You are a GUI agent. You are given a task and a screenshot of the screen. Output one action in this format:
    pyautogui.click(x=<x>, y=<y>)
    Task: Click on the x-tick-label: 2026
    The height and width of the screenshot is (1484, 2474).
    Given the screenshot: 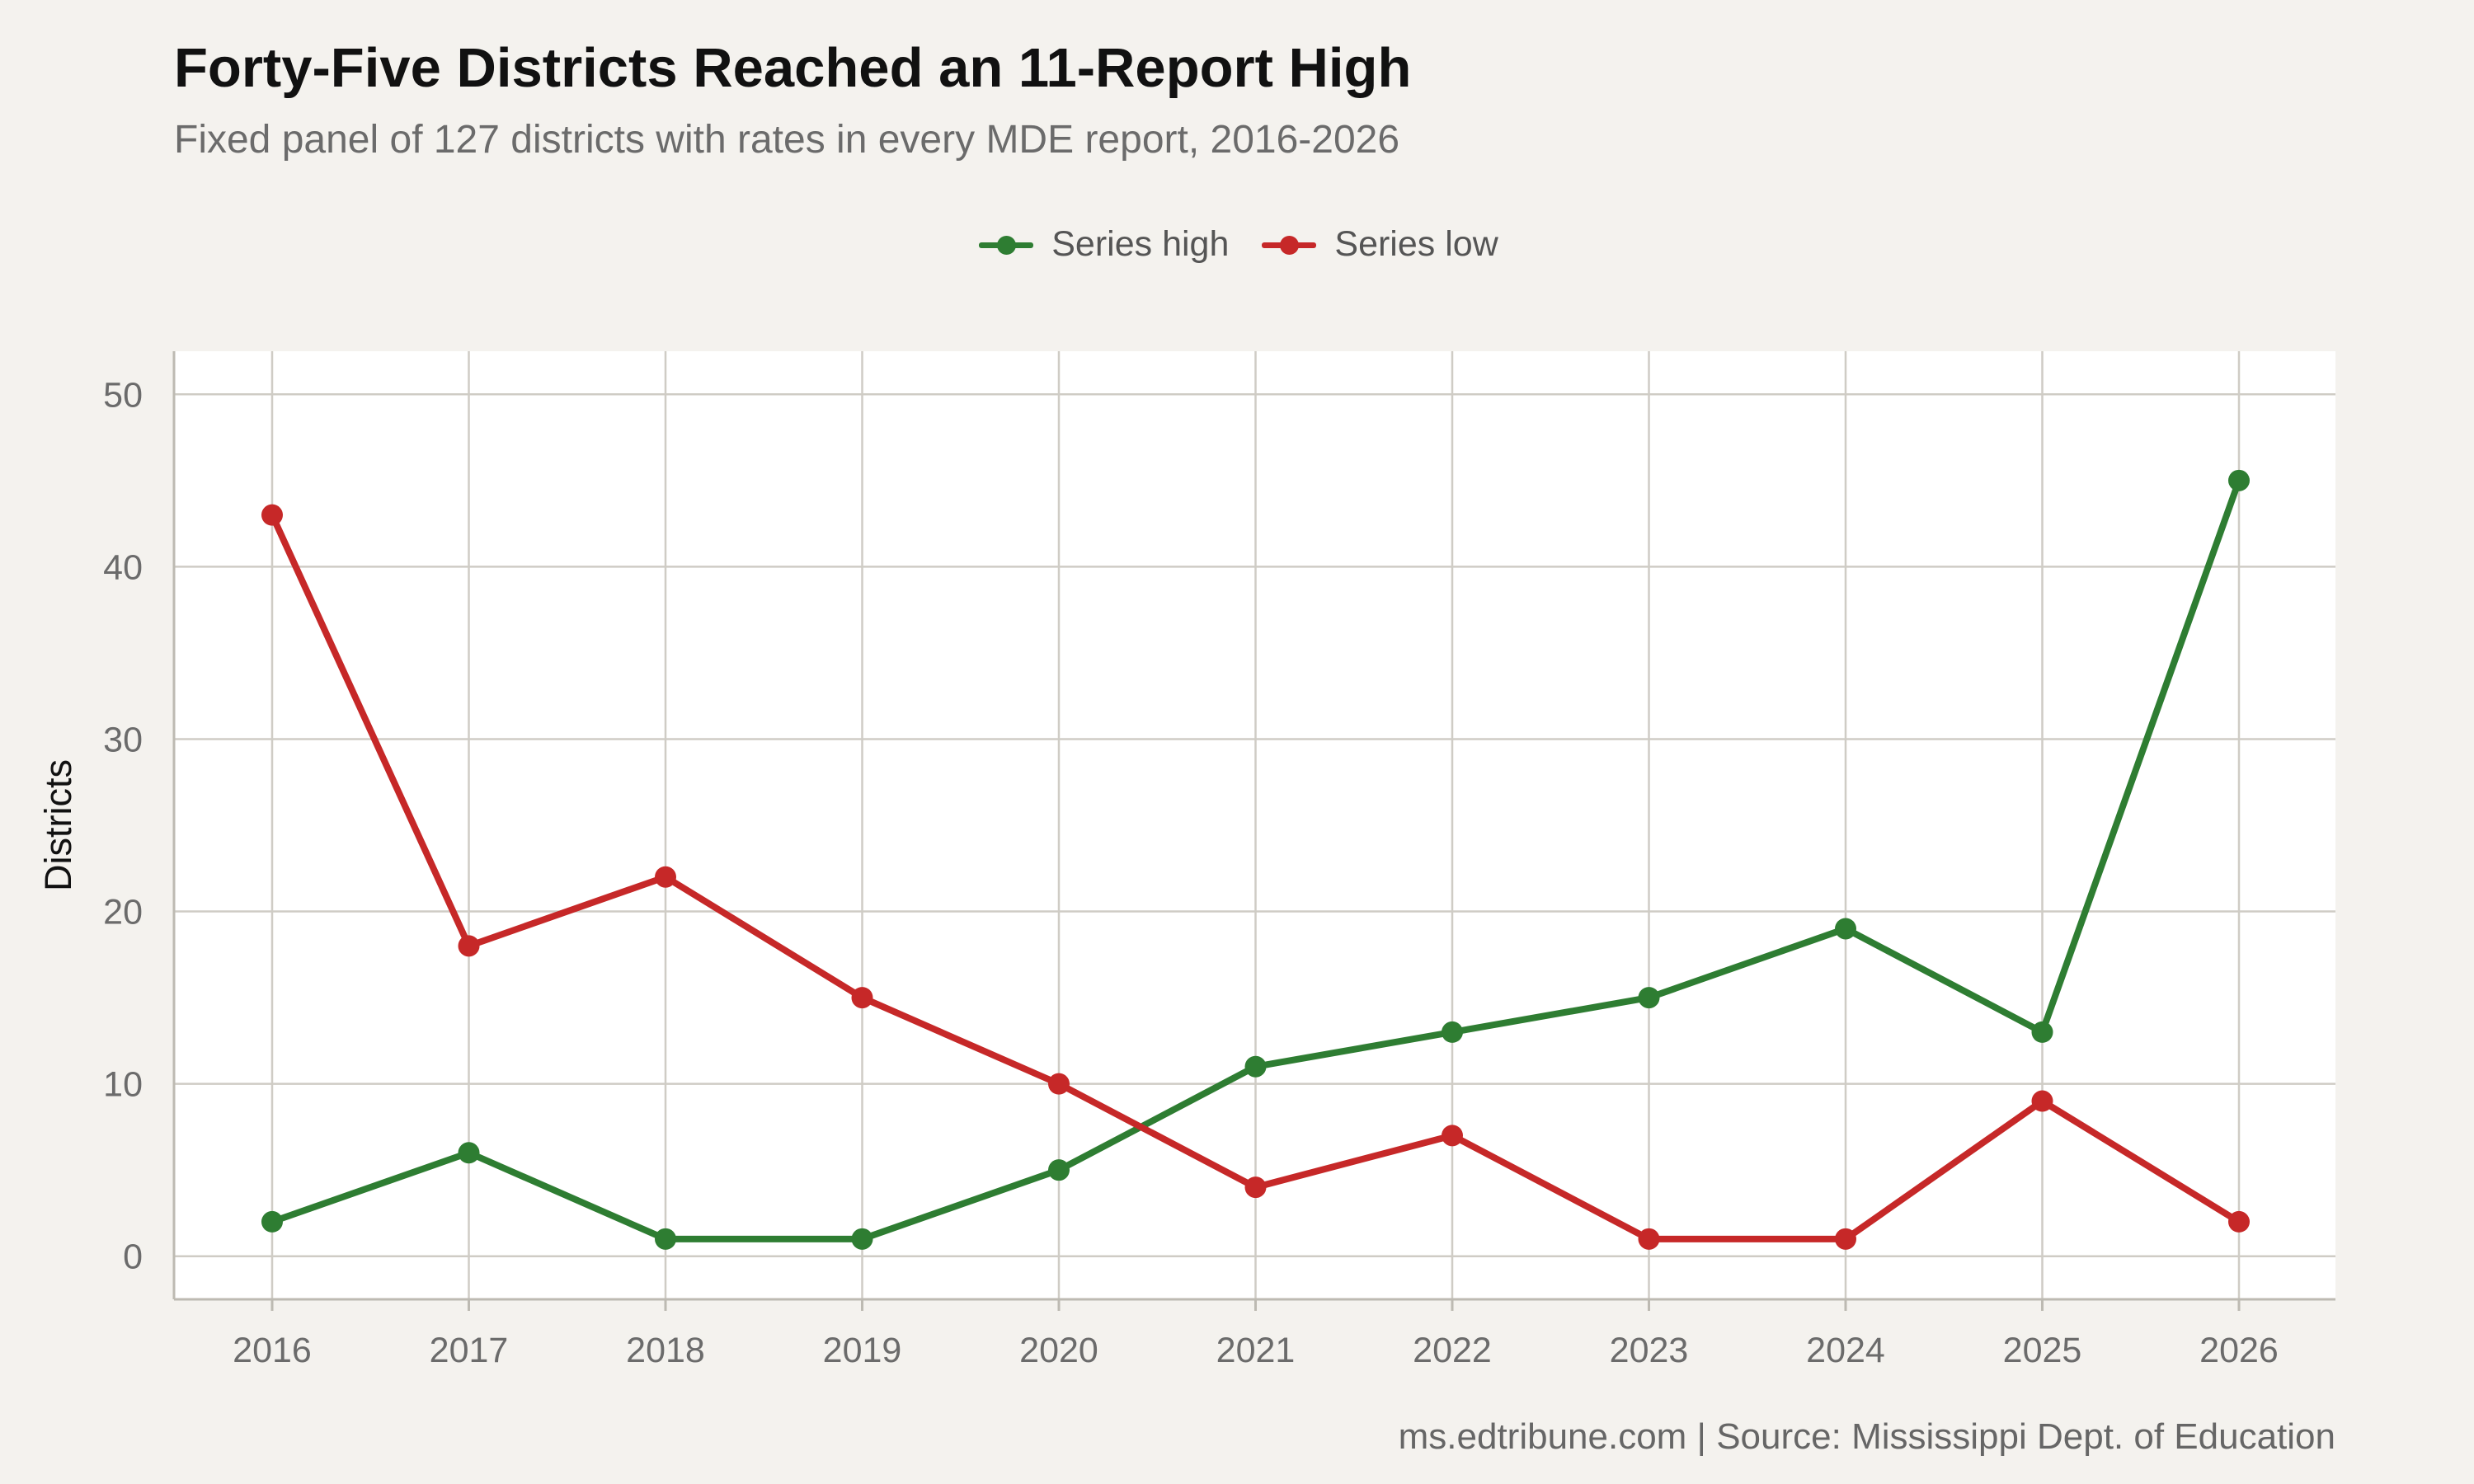 What is the action you would take?
    pyautogui.click(x=2239, y=1350)
    